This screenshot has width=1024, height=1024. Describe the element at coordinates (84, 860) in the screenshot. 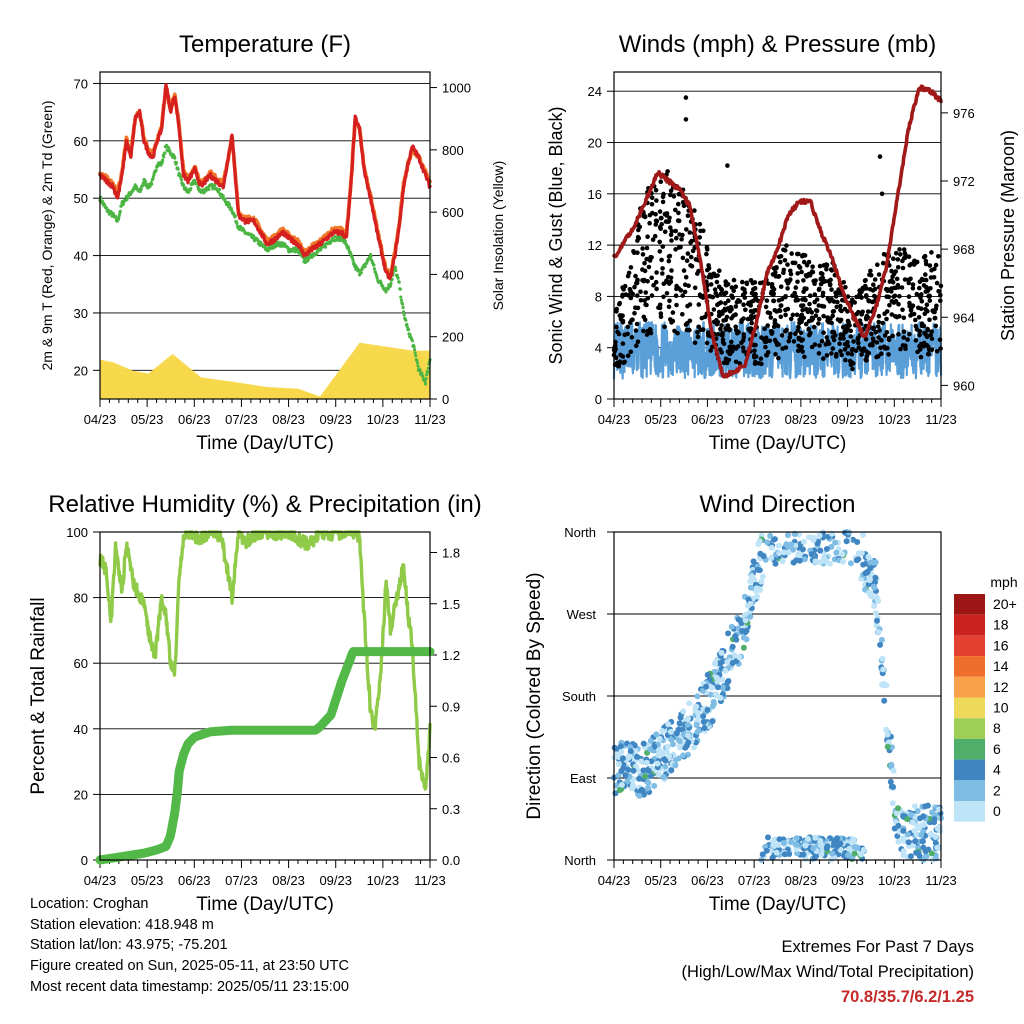

I see `y-tick-label: 0` at that location.